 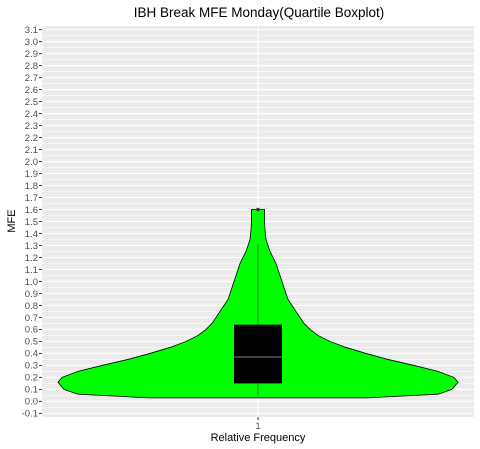 I want to click on y-tick-label-20: 1.9, so click(x=31, y=174).